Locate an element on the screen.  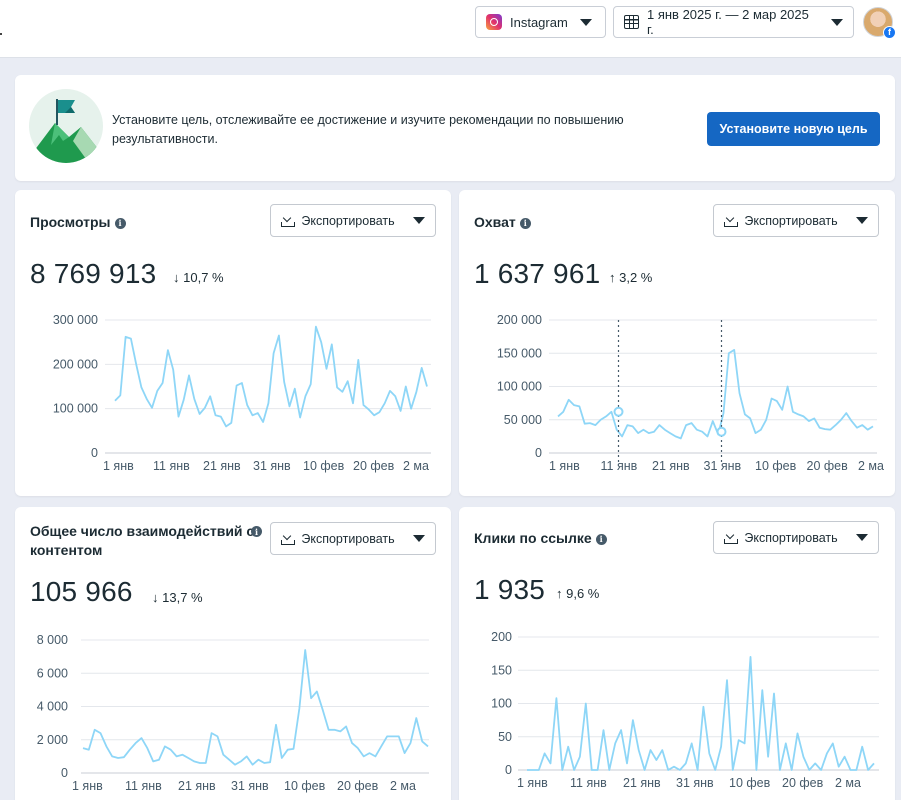
instagram-icon is located at coordinates (494, 22).